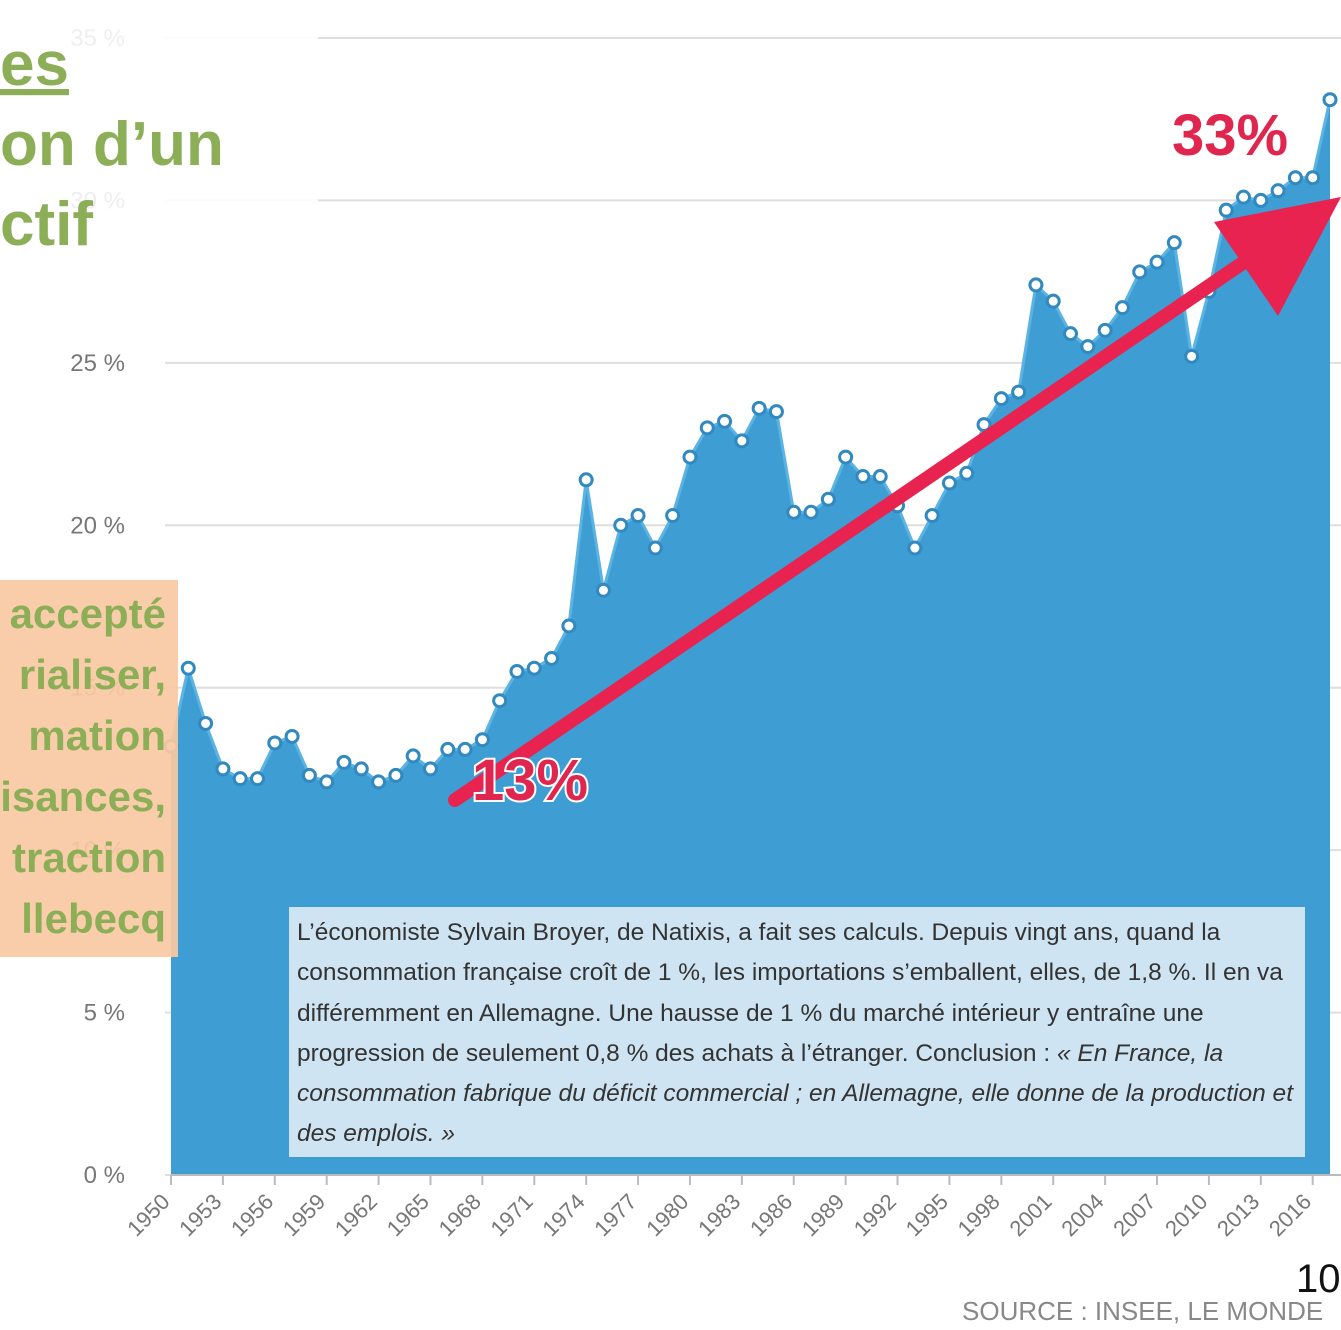 The image size is (1341, 1330). I want to click on x-tick-label: 2007, so click(1134, 1215).